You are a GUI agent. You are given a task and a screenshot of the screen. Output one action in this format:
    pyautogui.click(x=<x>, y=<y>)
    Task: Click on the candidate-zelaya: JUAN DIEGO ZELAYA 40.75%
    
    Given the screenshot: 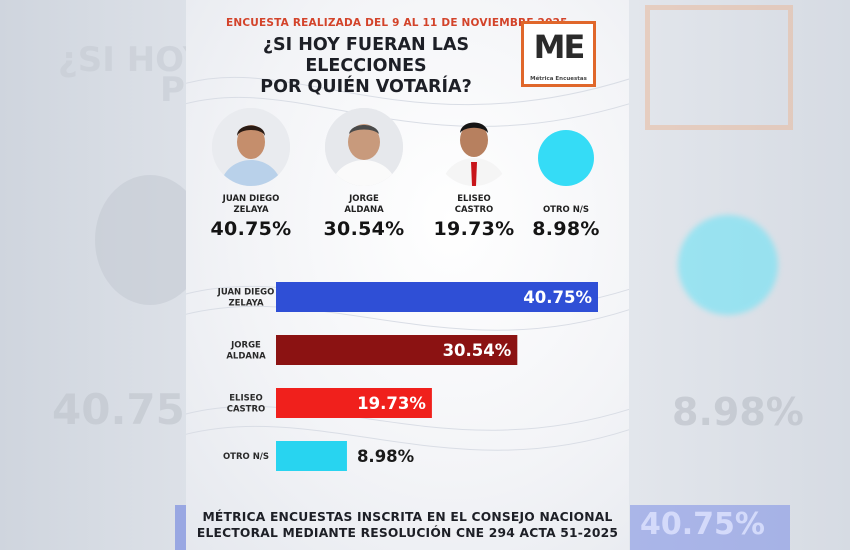 What is the action you would take?
    pyautogui.click(x=251, y=174)
    